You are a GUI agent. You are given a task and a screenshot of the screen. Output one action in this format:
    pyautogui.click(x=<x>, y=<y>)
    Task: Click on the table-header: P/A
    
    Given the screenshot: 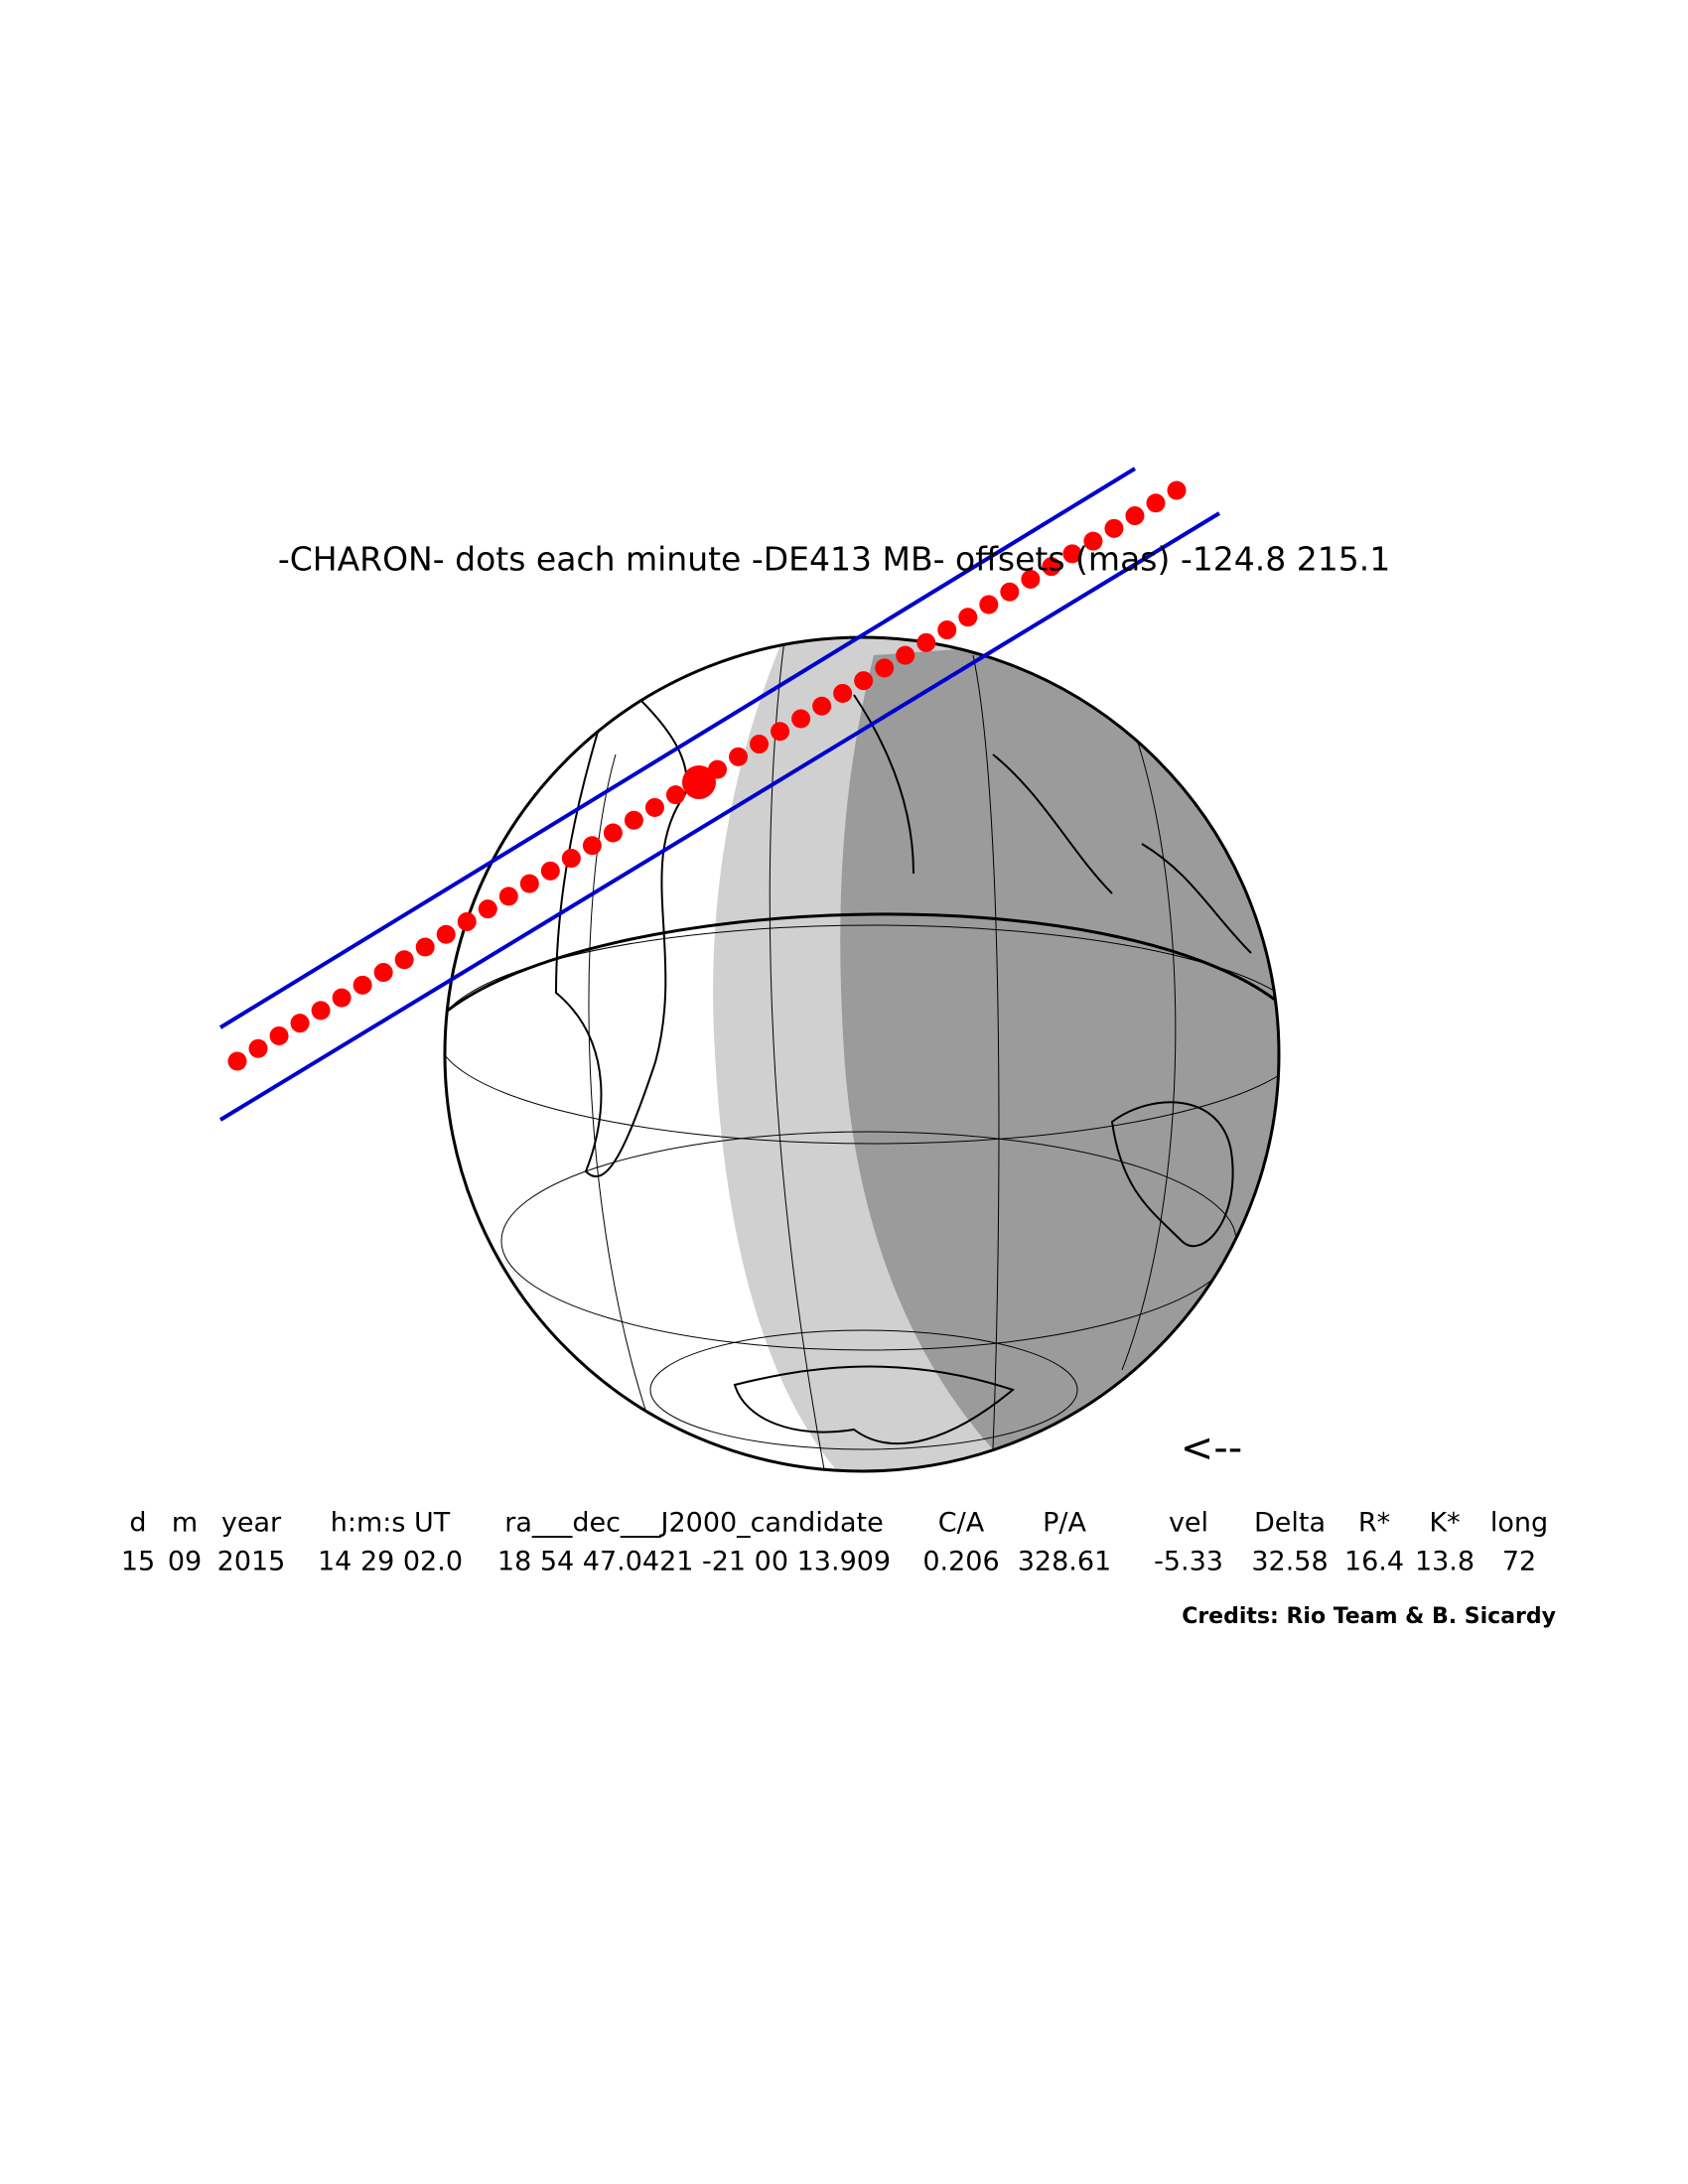 What is the action you would take?
    pyautogui.click(x=1064, y=1523)
    